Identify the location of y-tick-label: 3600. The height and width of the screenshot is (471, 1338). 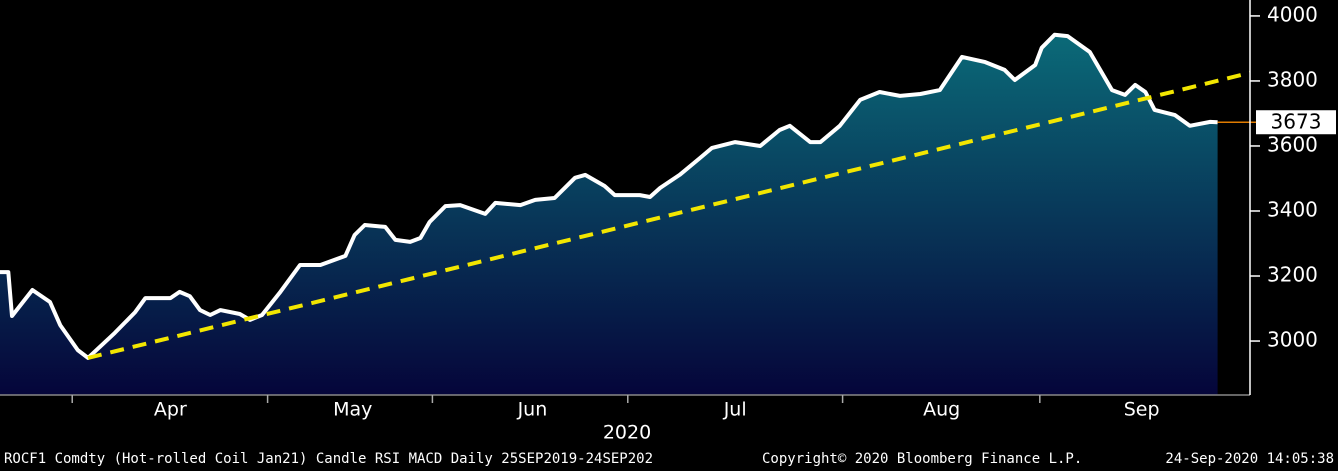
(1292, 144).